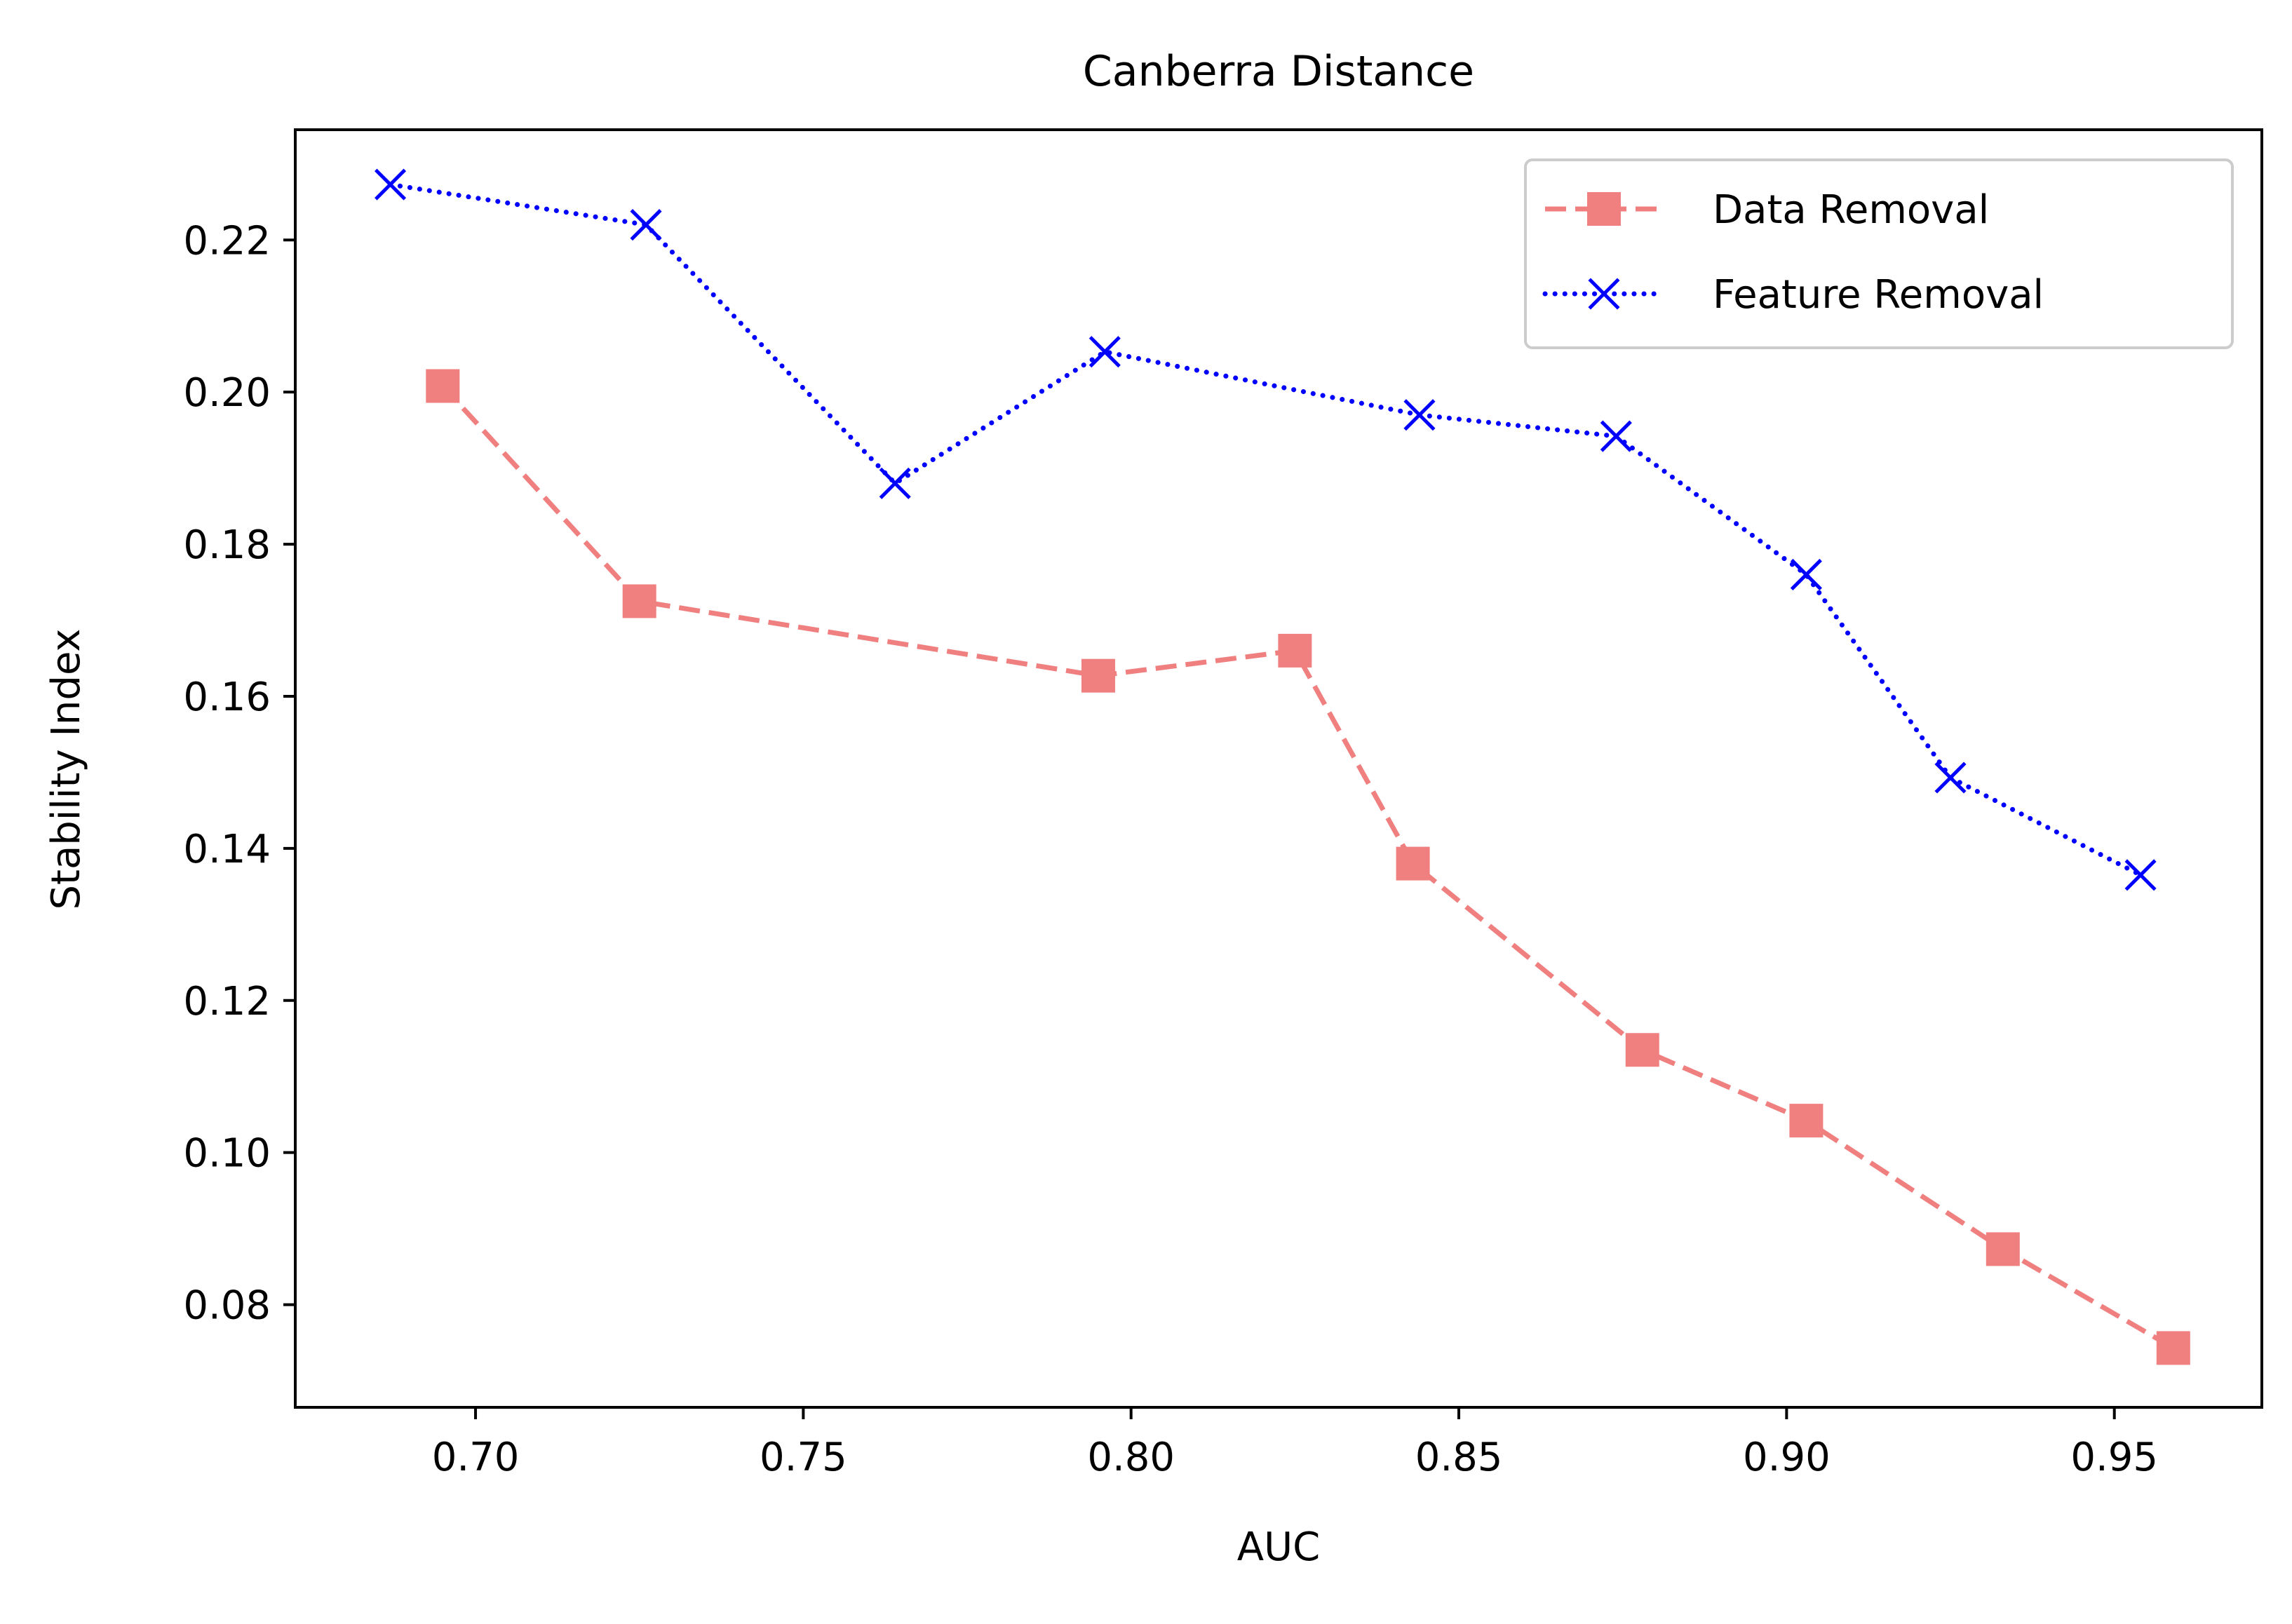  What do you see at coordinates (803, 1457) in the screenshot?
I see `x-tick-label: 0.75` at bounding box center [803, 1457].